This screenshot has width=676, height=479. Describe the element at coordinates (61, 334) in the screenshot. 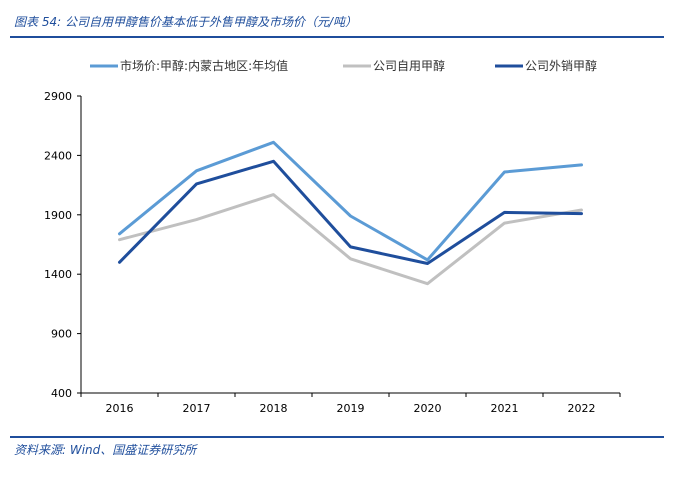

I see `y-tick-label: 900` at that location.